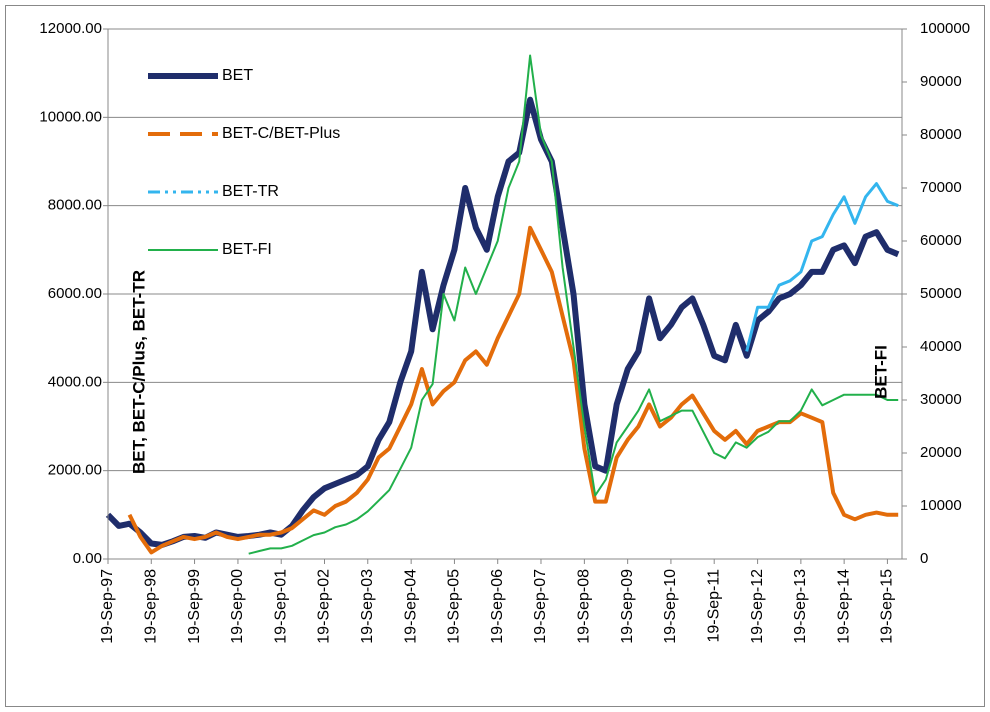  I want to click on x-tick-label: 19-Sep-06, so click(497, 606).